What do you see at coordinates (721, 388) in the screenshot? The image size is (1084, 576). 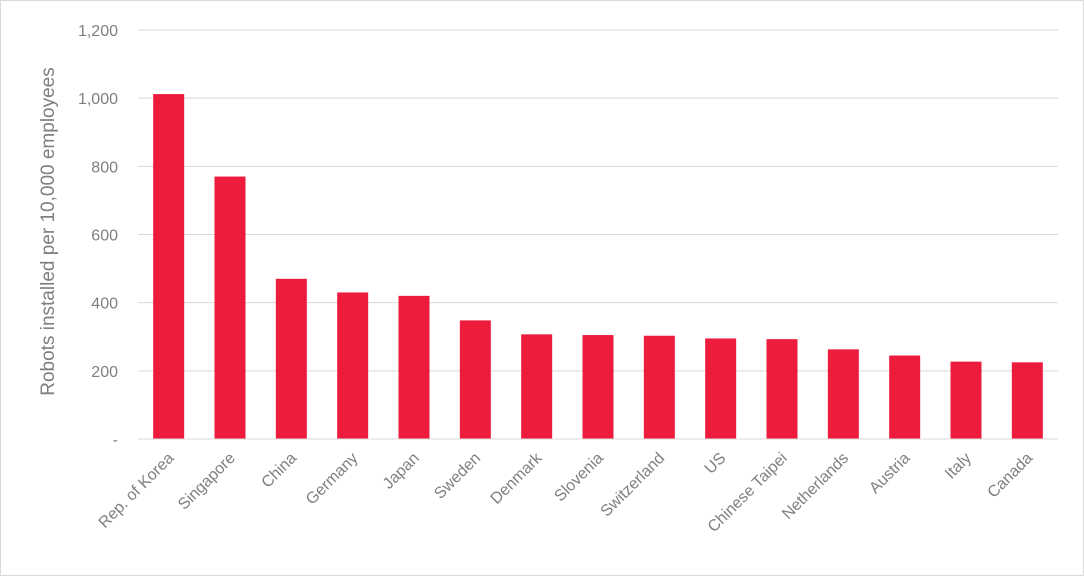 I see `bar-us` at bounding box center [721, 388].